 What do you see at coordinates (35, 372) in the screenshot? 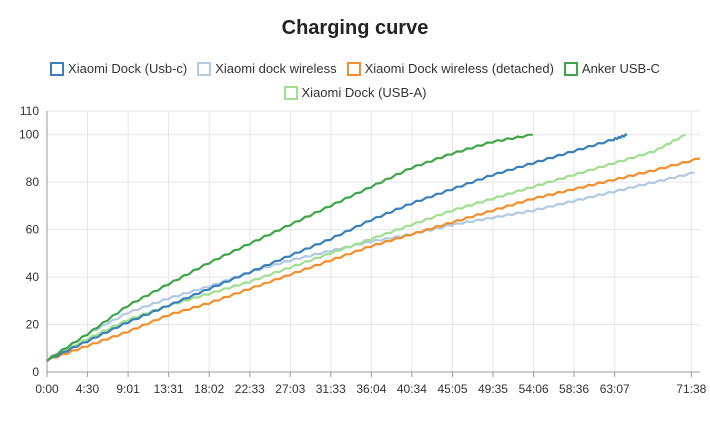
I see `y-tick-label: 0` at bounding box center [35, 372].